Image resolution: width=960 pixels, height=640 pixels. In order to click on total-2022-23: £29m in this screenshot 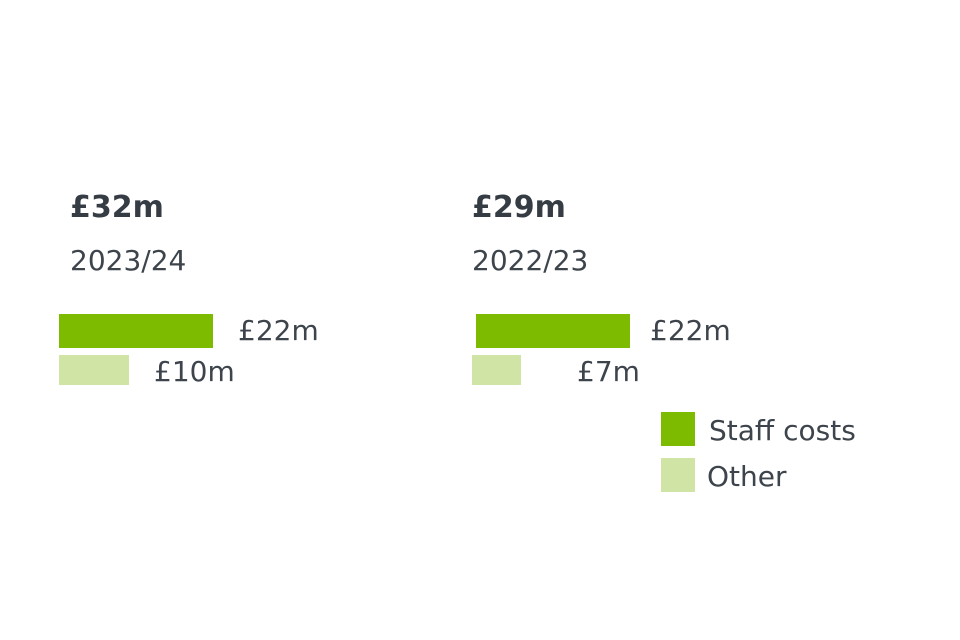, I will do `click(519, 207)`.